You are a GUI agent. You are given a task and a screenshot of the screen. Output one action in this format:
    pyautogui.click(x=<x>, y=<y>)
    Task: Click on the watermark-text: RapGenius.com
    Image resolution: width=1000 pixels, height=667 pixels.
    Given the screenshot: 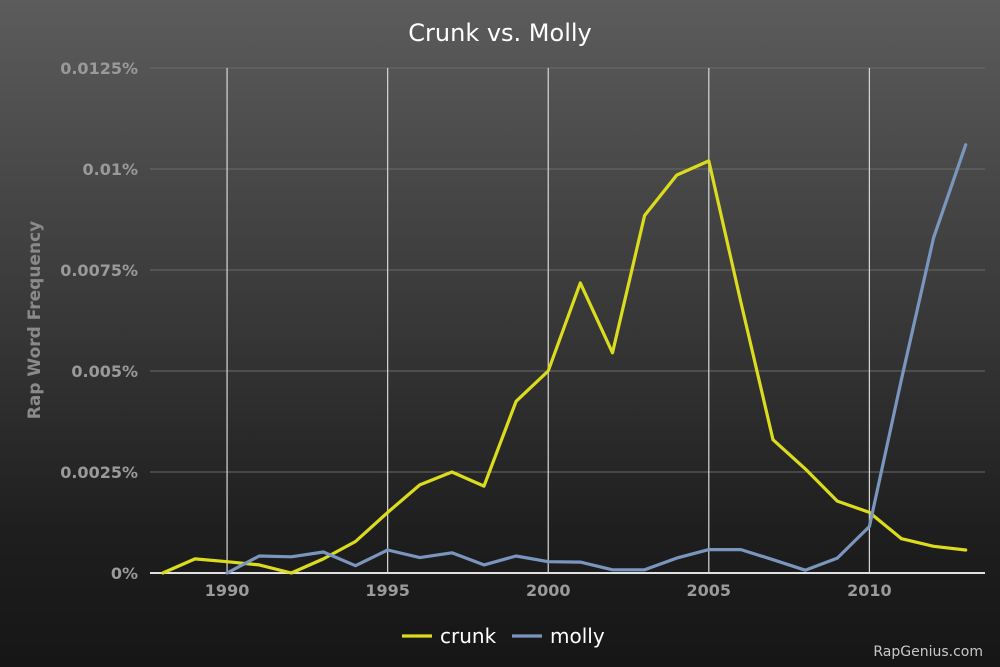 What is the action you would take?
    pyautogui.click(x=928, y=652)
    